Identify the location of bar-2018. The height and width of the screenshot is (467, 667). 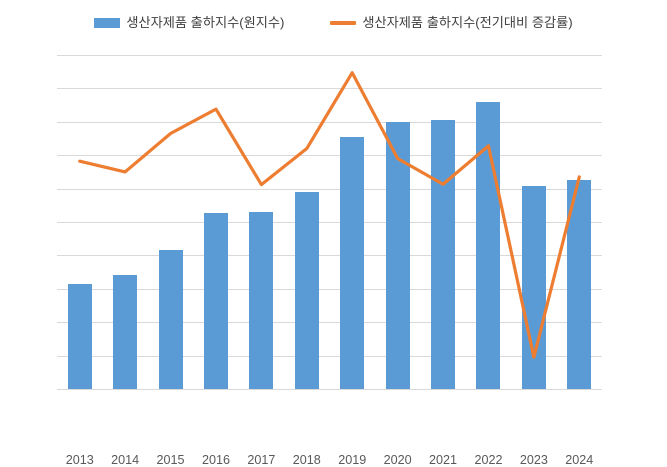
(306, 290).